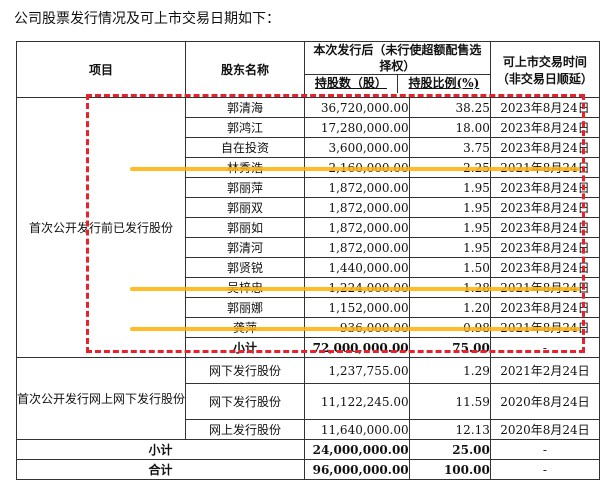 The height and width of the screenshot is (493, 600). What do you see at coordinates (245, 429) in the screenshot?
I see `holder-name: 网上发行股份` at bounding box center [245, 429].